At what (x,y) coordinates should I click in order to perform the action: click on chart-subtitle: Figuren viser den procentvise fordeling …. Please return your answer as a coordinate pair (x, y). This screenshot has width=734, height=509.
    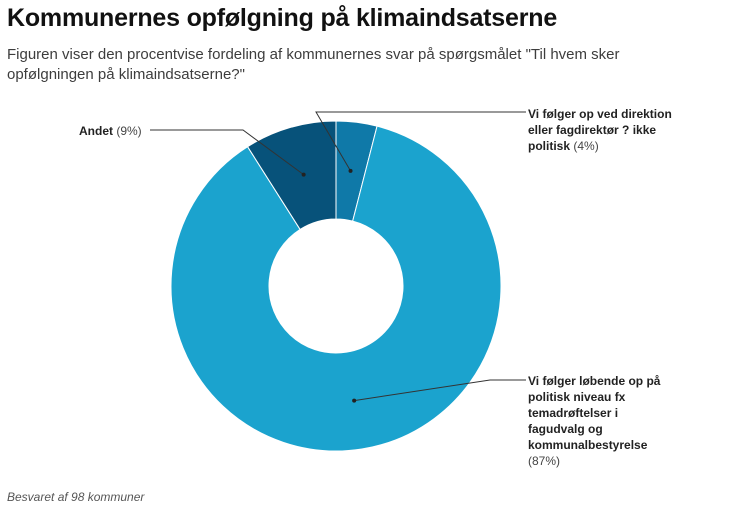
    Looking at the image, I should click on (313, 64).